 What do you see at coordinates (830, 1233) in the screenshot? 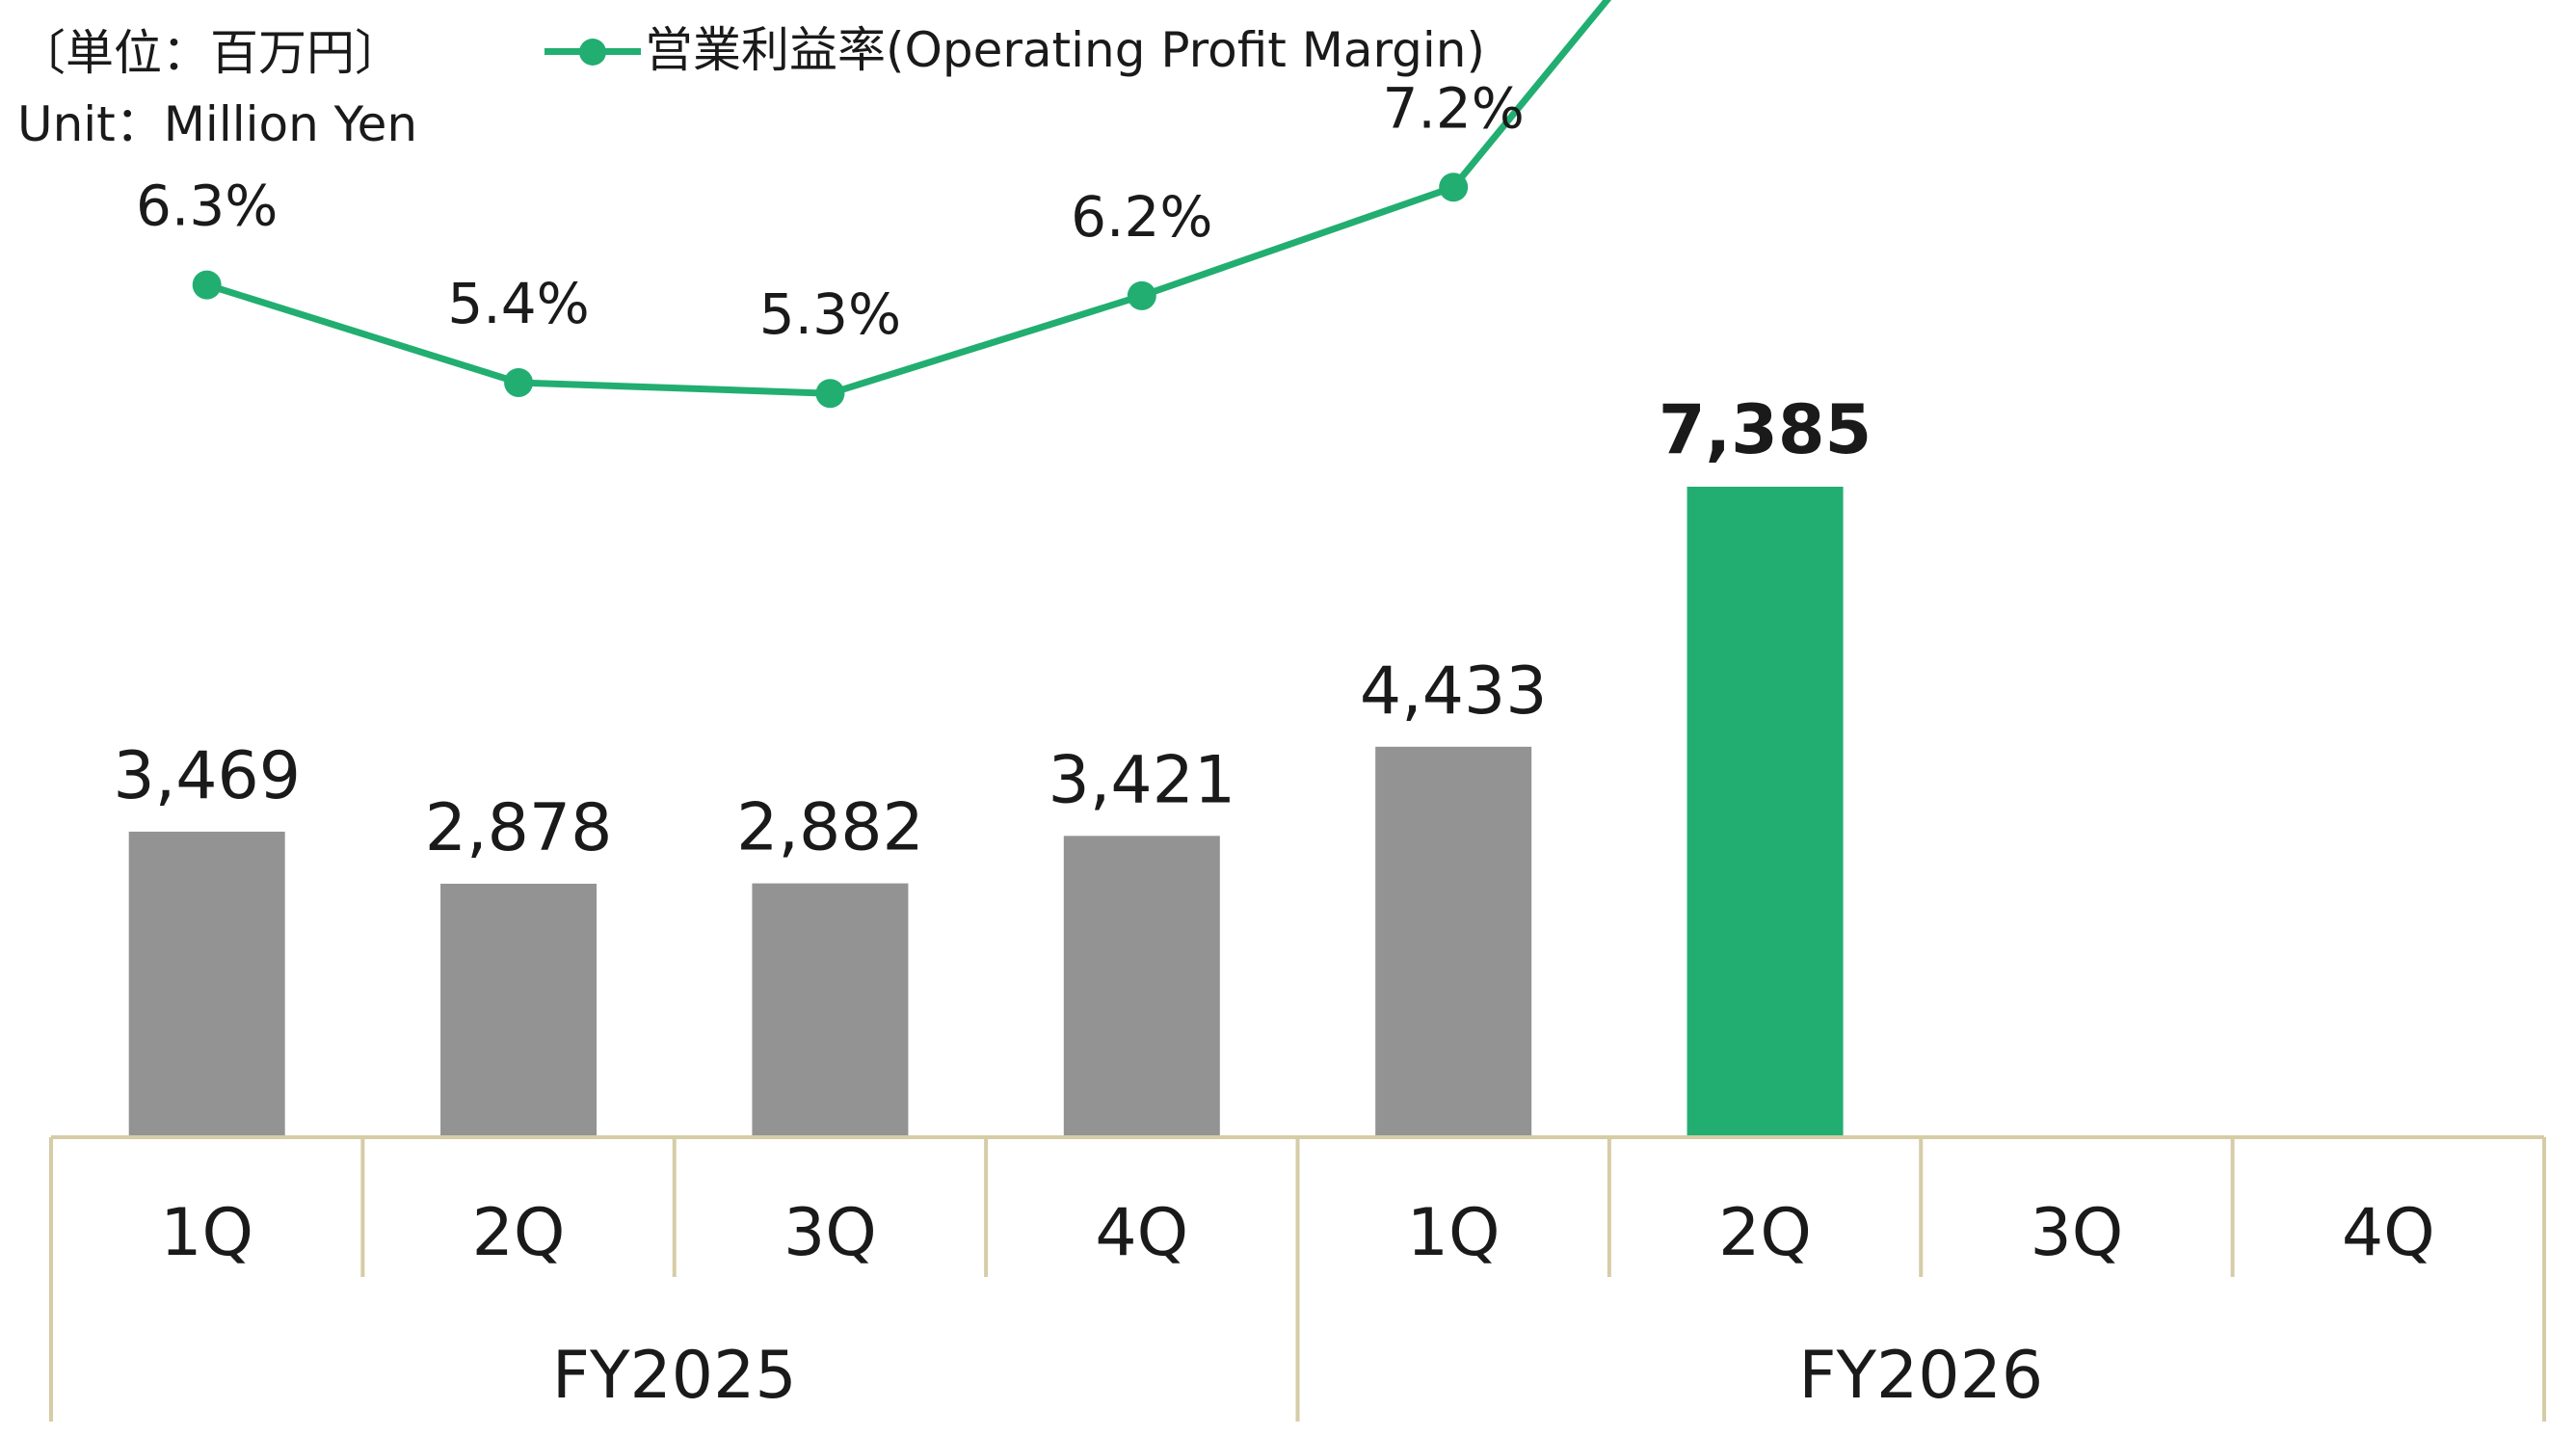
I see `category-label-2: 3Q` at bounding box center [830, 1233].